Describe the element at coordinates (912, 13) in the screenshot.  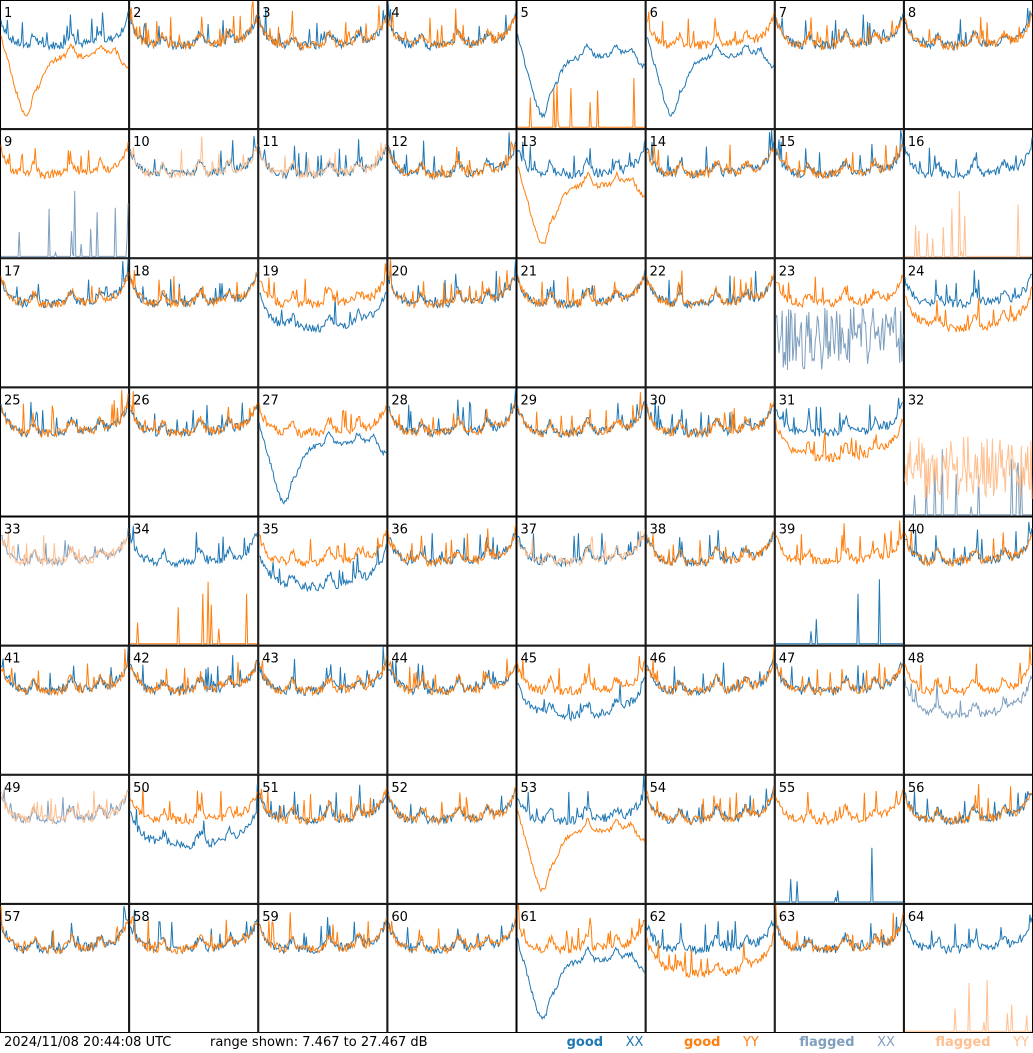
I see `panel-label: 8` at that location.